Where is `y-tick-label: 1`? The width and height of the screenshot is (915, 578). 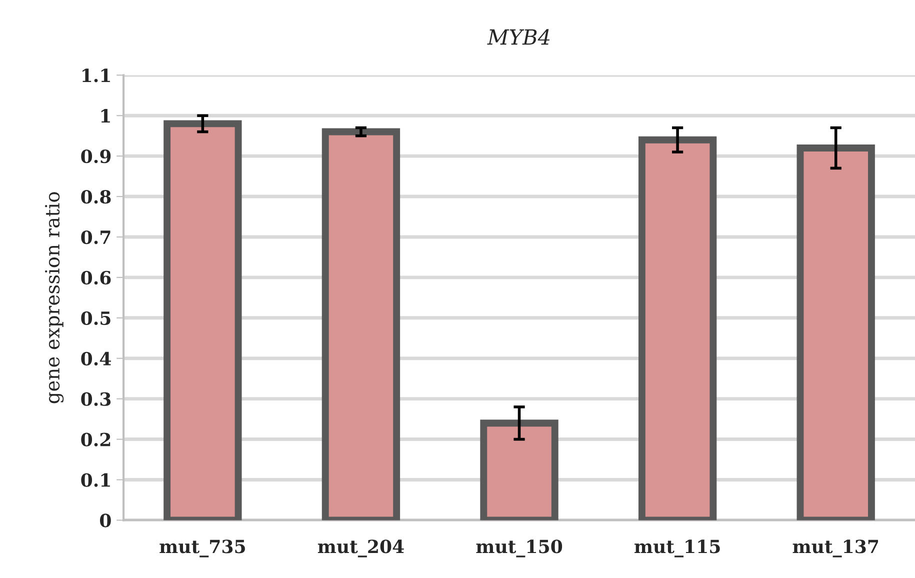 y-tick-label: 1 is located at coordinates (105, 115).